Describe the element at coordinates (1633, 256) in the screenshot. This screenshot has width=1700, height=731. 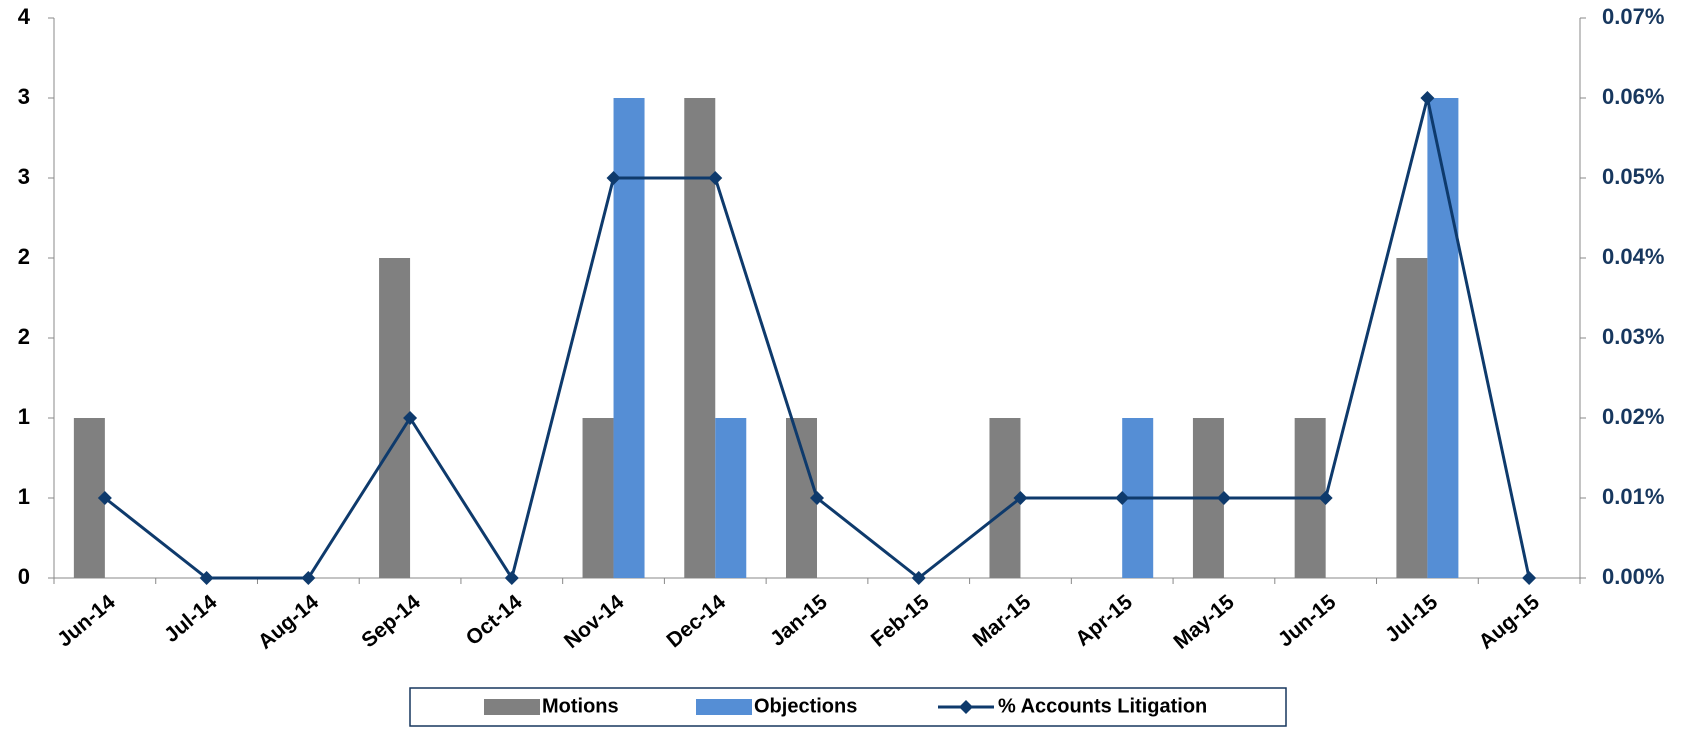
I see `y2-tick-label: 0.04%` at that location.